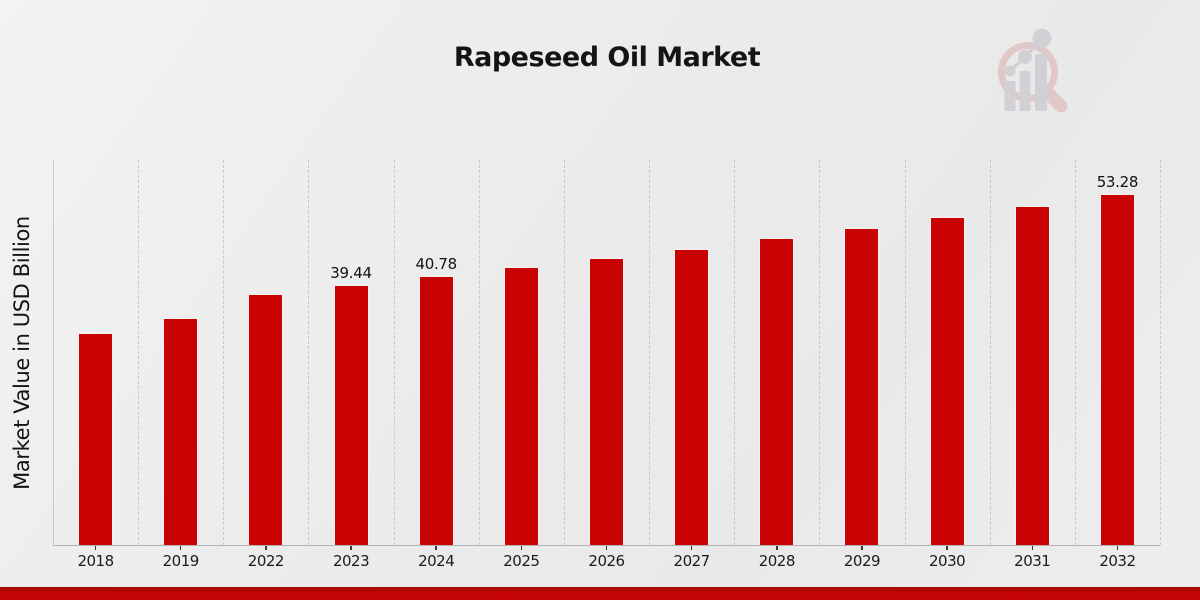 The width and height of the screenshot is (1200, 600). I want to click on x-tick-label-2029: 2029, so click(862, 561).